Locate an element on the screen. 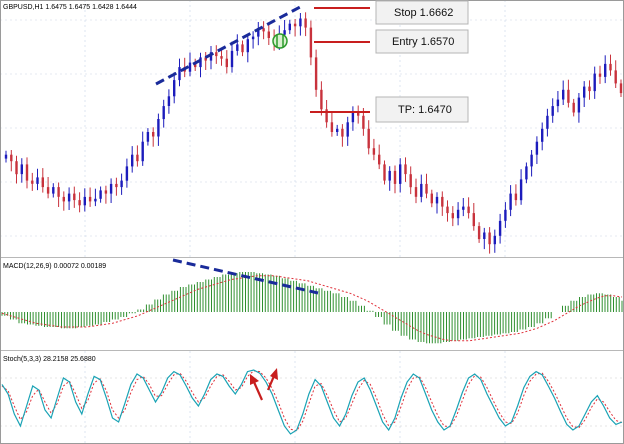 This screenshot has width=624, height=444. tp-callout: TP: 1.6470 is located at coordinates (422, 109).